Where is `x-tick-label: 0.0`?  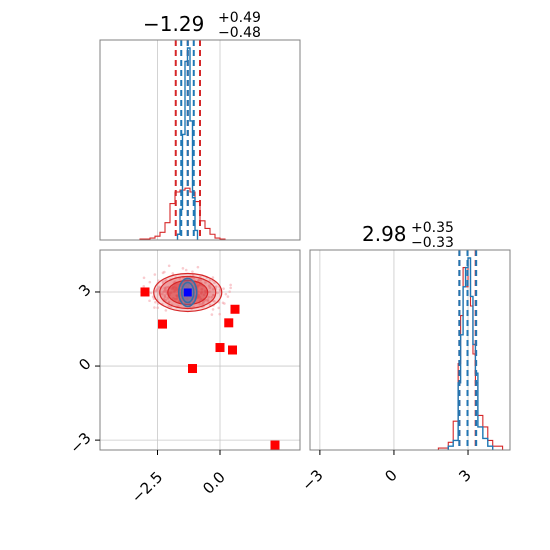
x-tick-label: 0.0 is located at coordinates (214, 483).